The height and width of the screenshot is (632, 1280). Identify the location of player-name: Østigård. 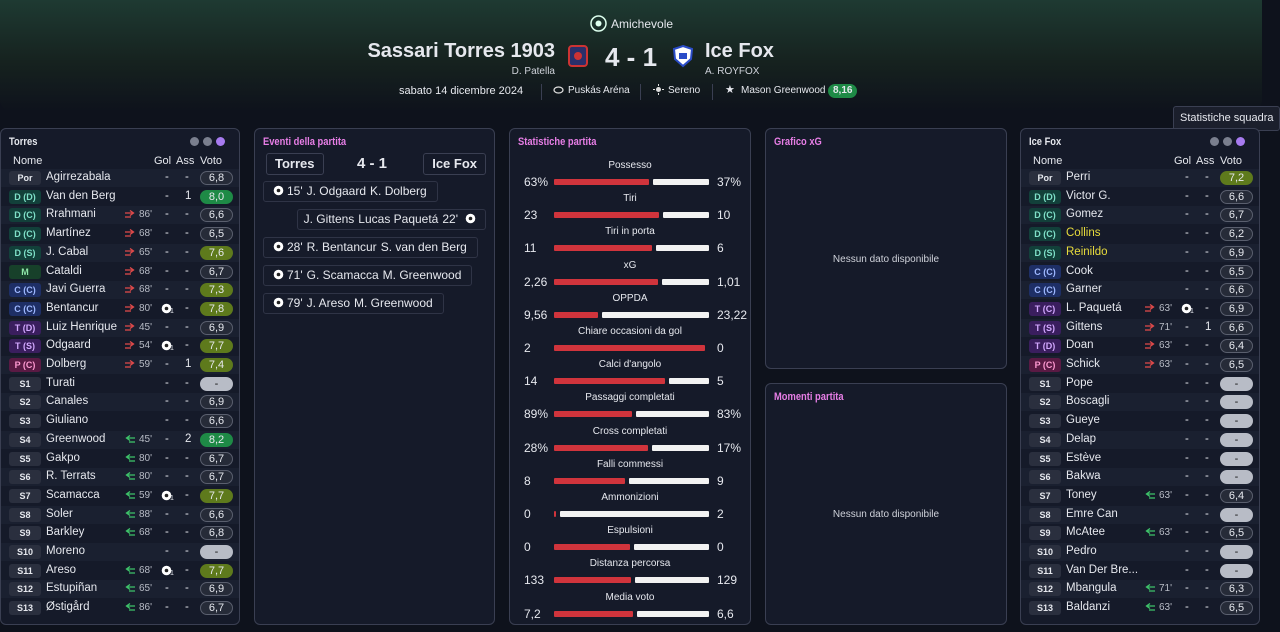
(68, 607).